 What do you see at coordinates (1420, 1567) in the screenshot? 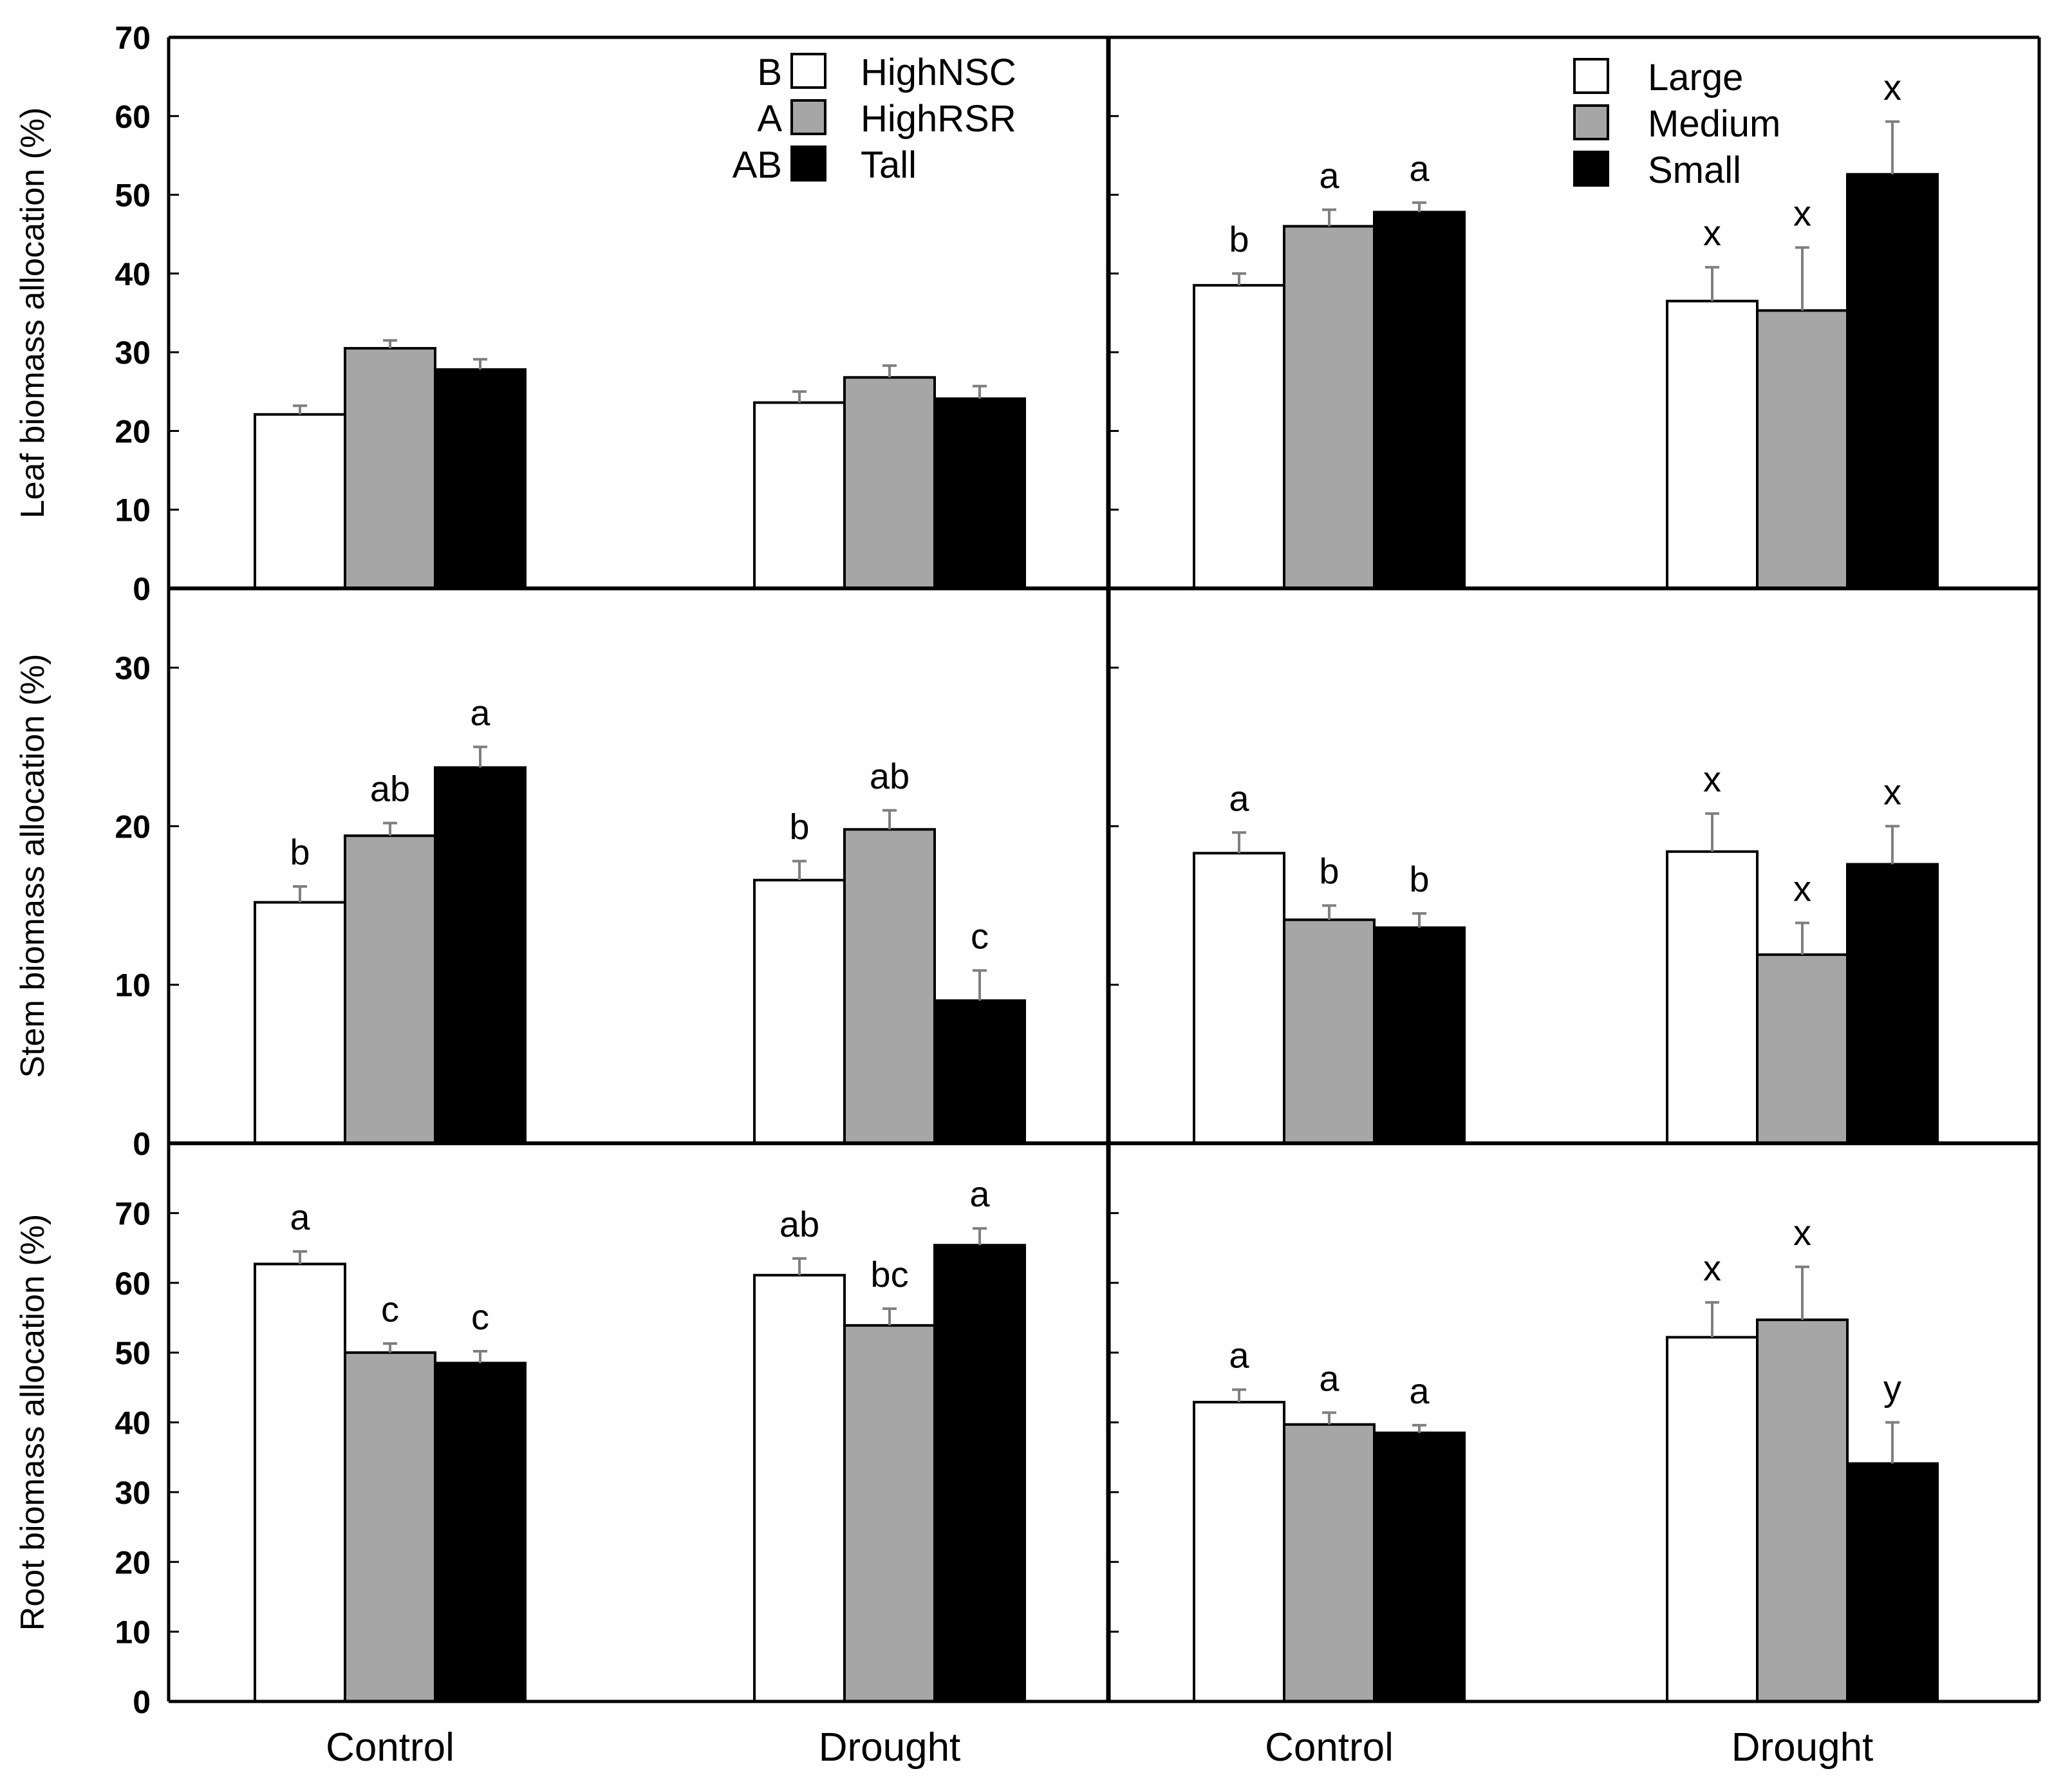
I see `bar-small-control` at bounding box center [1420, 1567].